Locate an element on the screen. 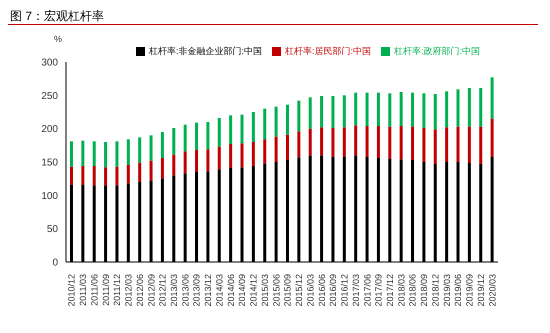  x-tick-label: 2014/12 is located at coordinates (253, 290).